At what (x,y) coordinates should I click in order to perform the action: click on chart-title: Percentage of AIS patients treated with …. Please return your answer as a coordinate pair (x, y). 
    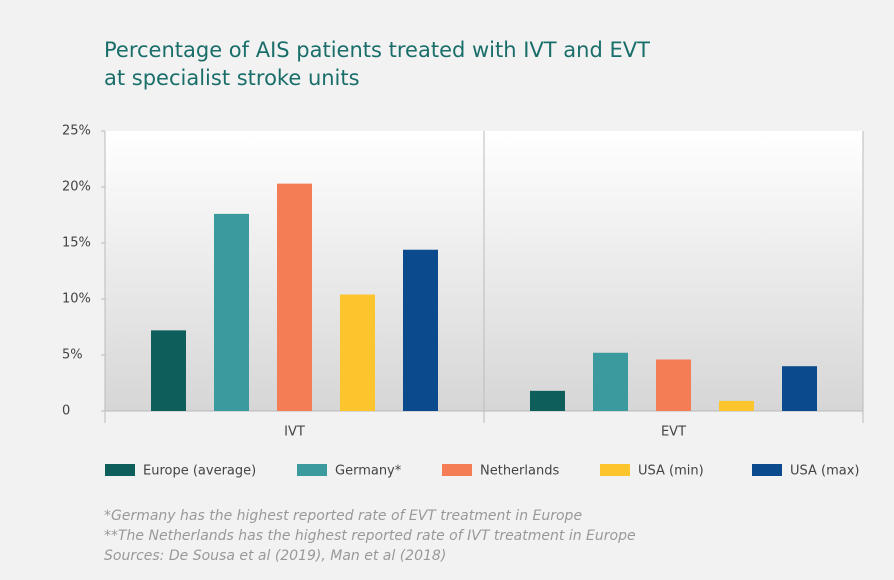
    Looking at the image, I should click on (377, 64).